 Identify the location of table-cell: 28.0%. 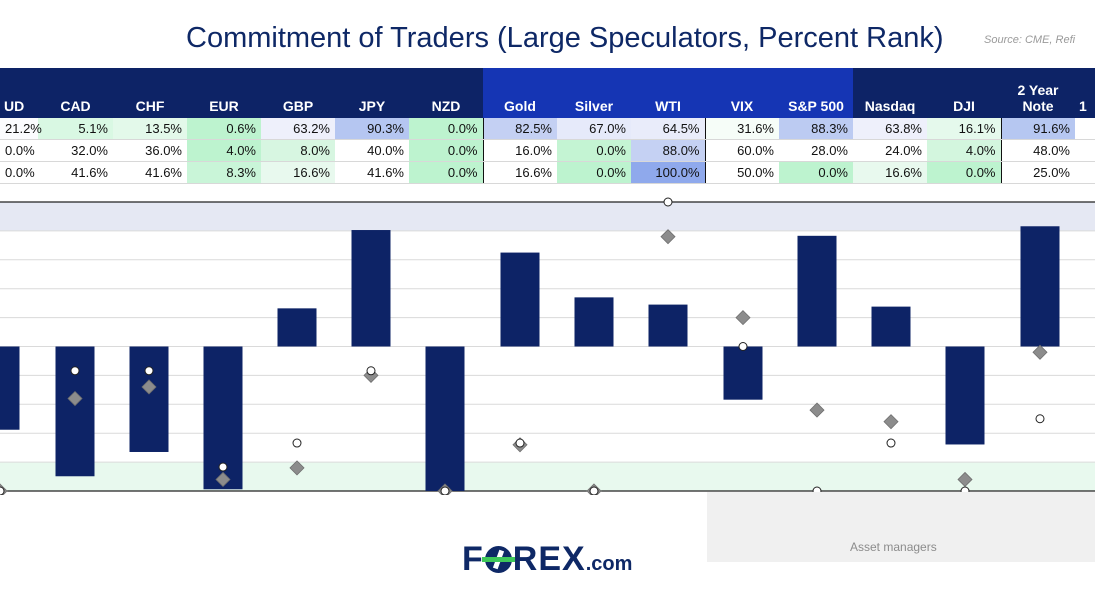
(816, 150).